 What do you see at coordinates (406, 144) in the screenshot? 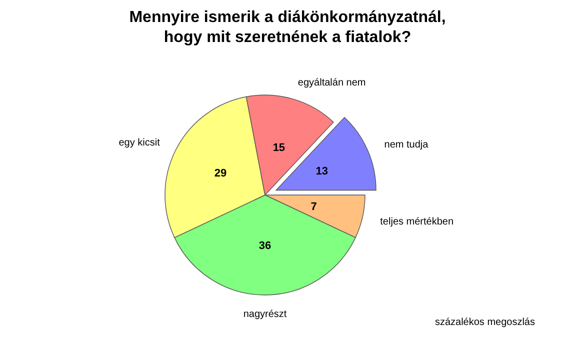
I see `slice-label: nem tudja` at bounding box center [406, 144].